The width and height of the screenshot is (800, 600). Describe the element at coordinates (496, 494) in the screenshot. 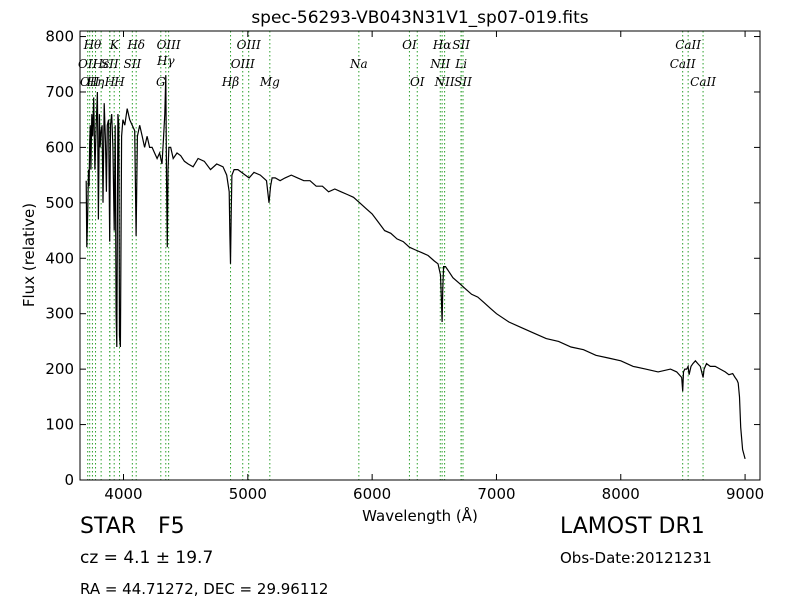

I see `x-tick-label: 7000` at that location.